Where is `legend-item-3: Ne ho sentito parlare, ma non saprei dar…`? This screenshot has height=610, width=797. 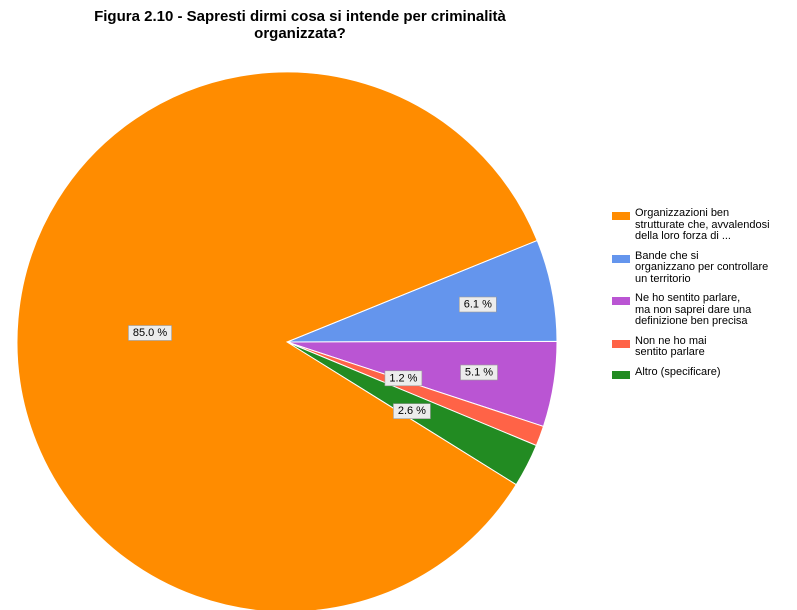
legend-item-3: Ne ho sentito parlare, ma non saprei dar… is located at coordinates (704, 310).